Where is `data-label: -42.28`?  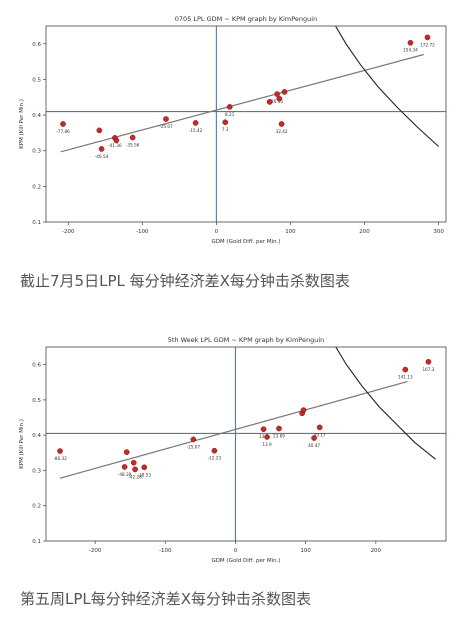 data-label: -42.28 is located at coordinates (135, 476).